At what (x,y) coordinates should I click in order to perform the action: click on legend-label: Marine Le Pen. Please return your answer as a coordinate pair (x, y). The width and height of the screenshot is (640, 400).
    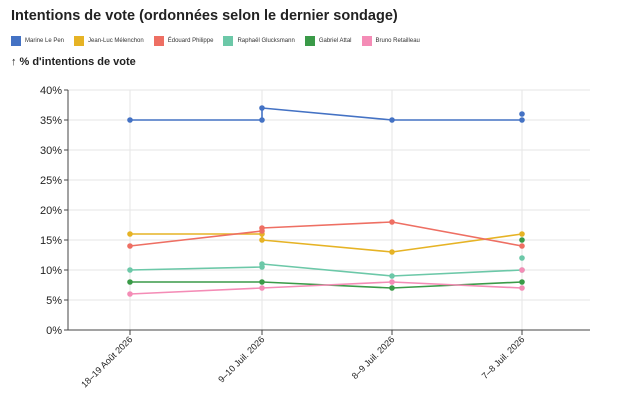
    Looking at the image, I should click on (45, 41).